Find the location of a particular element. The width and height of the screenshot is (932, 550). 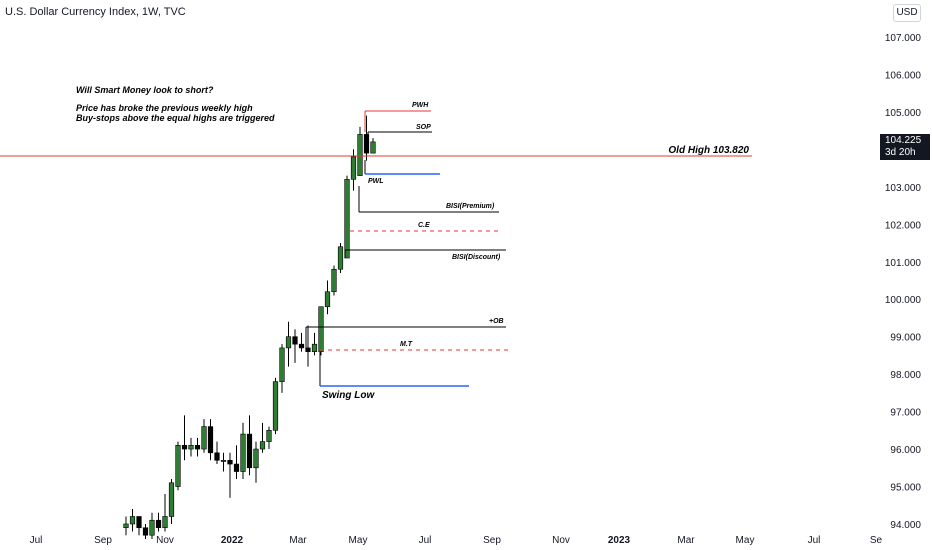

y-tick-label: 107.000 is located at coordinates (903, 38).